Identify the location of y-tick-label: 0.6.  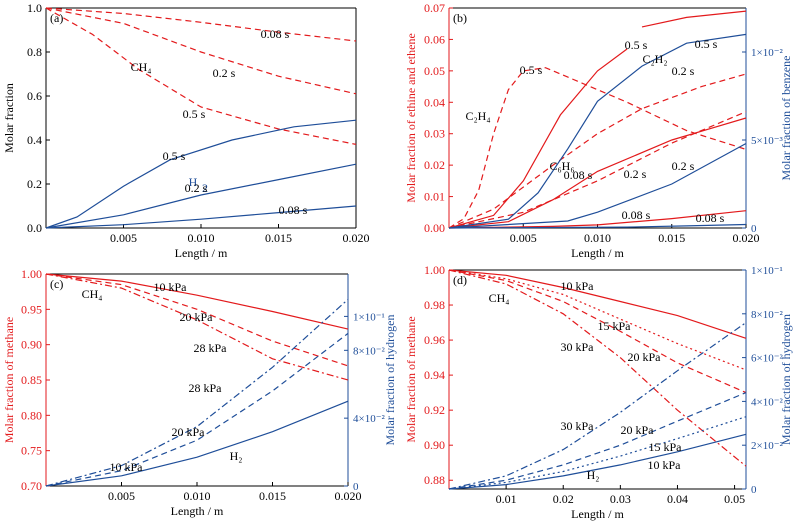
(34, 96).